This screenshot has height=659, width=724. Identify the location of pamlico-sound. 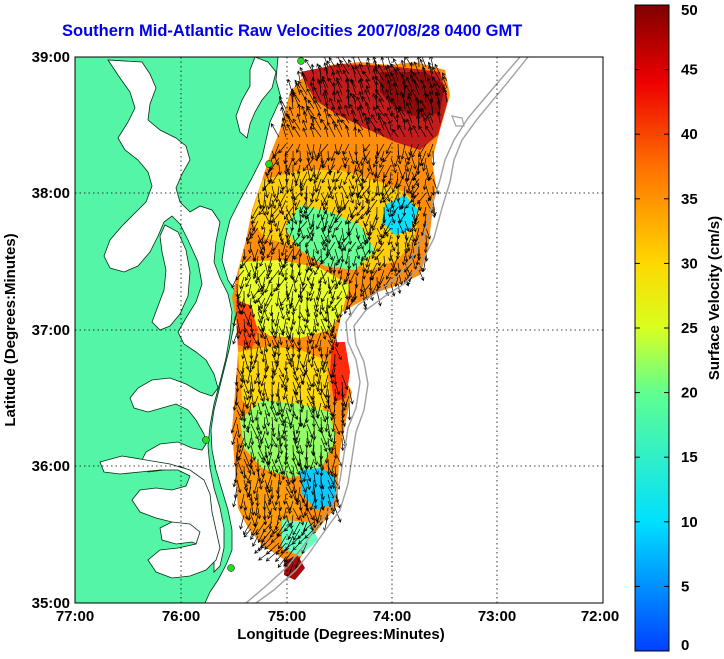
(160, 517).